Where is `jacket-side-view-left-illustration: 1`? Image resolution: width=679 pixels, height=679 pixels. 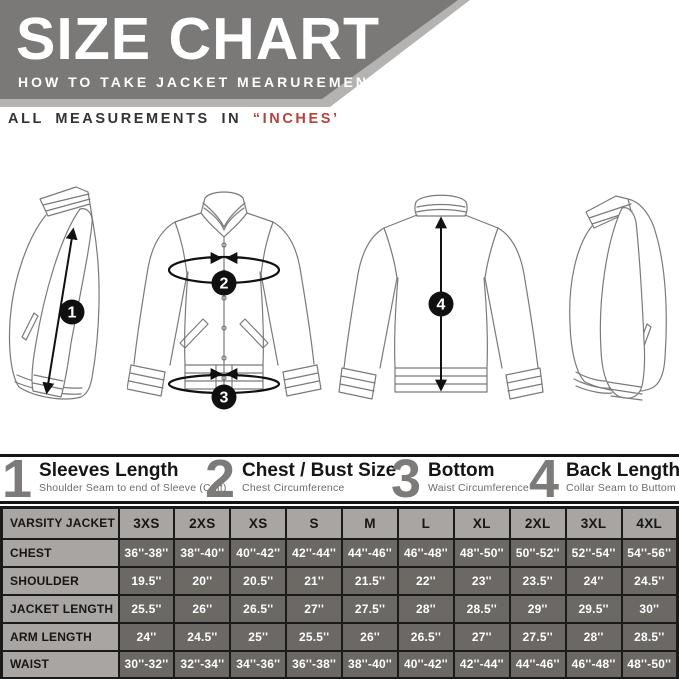
jacket-side-view-left-illustration: 1 is located at coordinates (54, 293).